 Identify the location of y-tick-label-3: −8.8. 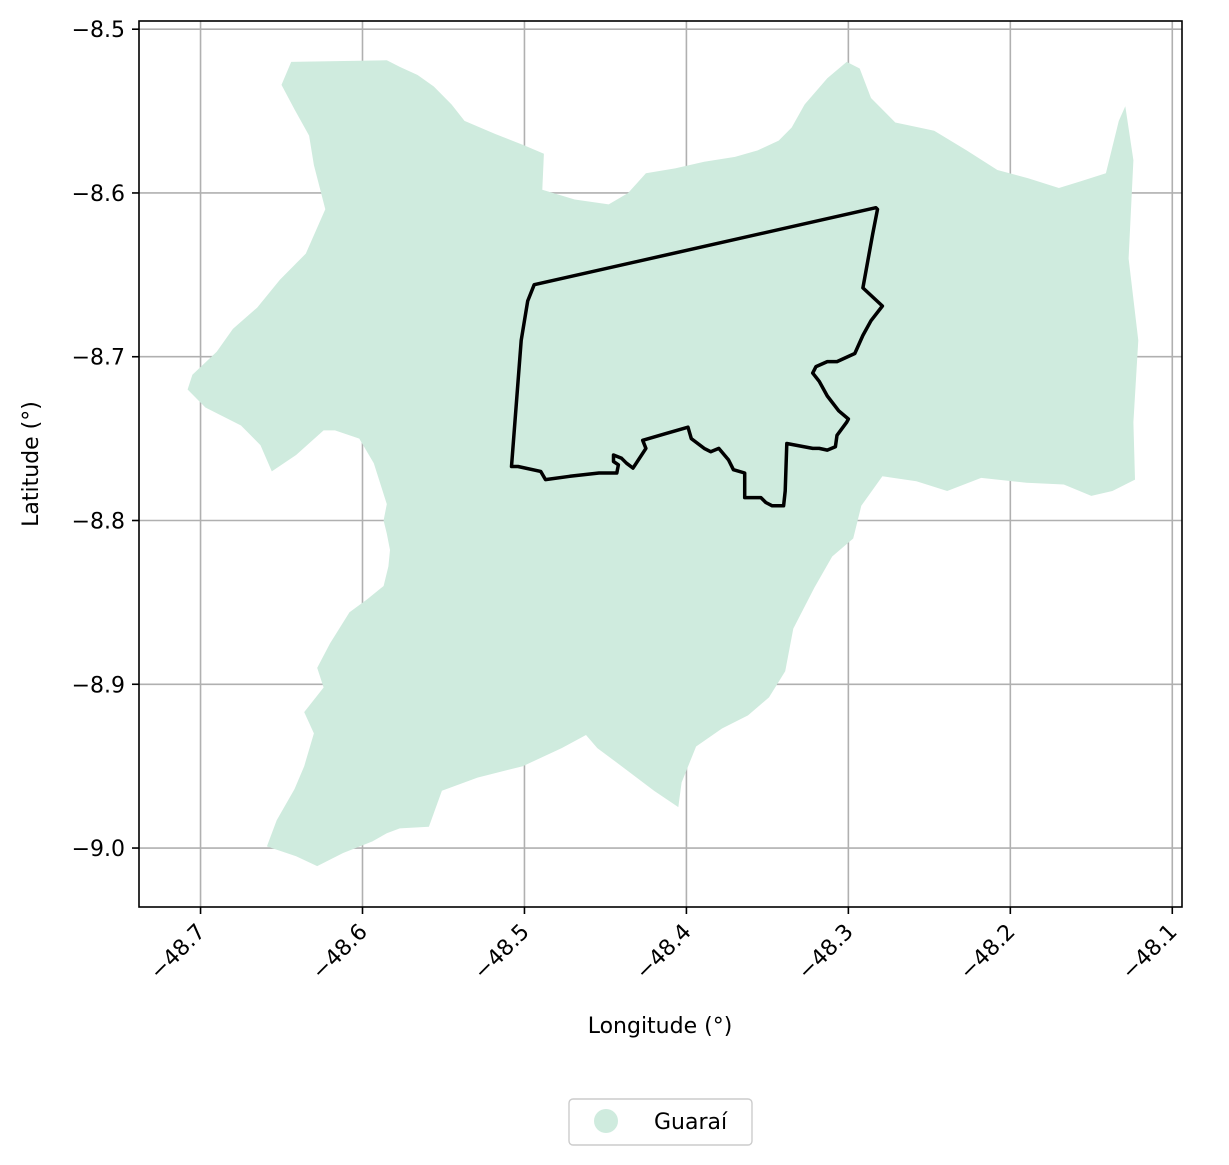
(98, 522).